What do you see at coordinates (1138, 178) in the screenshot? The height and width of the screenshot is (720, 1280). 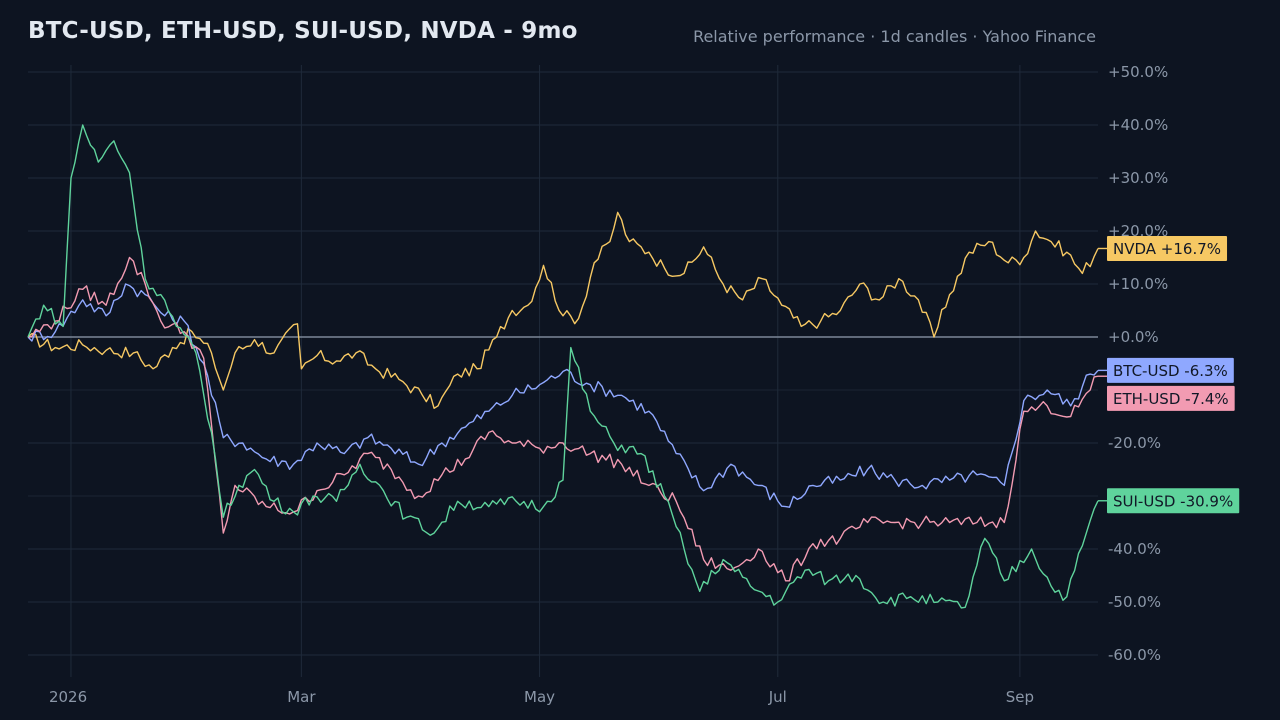 I see `y-tick-label: +30.0%` at bounding box center [1138, 178].